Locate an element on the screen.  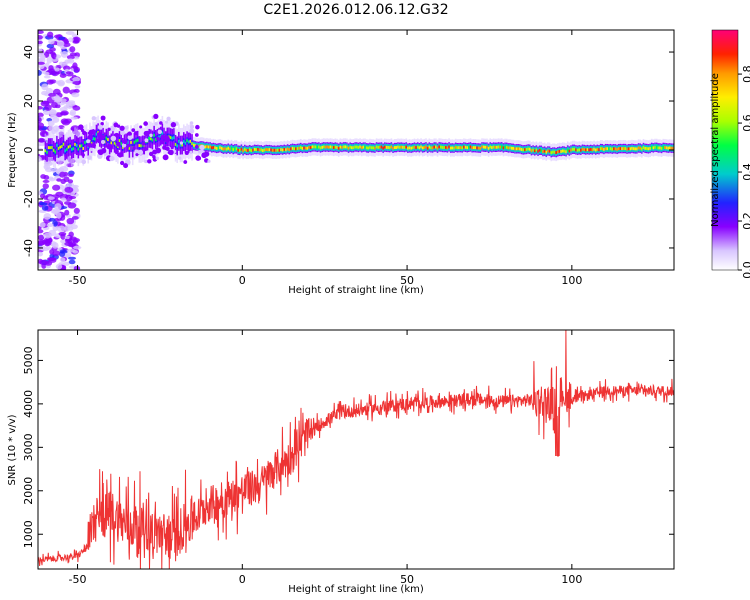
spectrogram-x-label: Height of straight line (km) is located at coordinates (356, 290).